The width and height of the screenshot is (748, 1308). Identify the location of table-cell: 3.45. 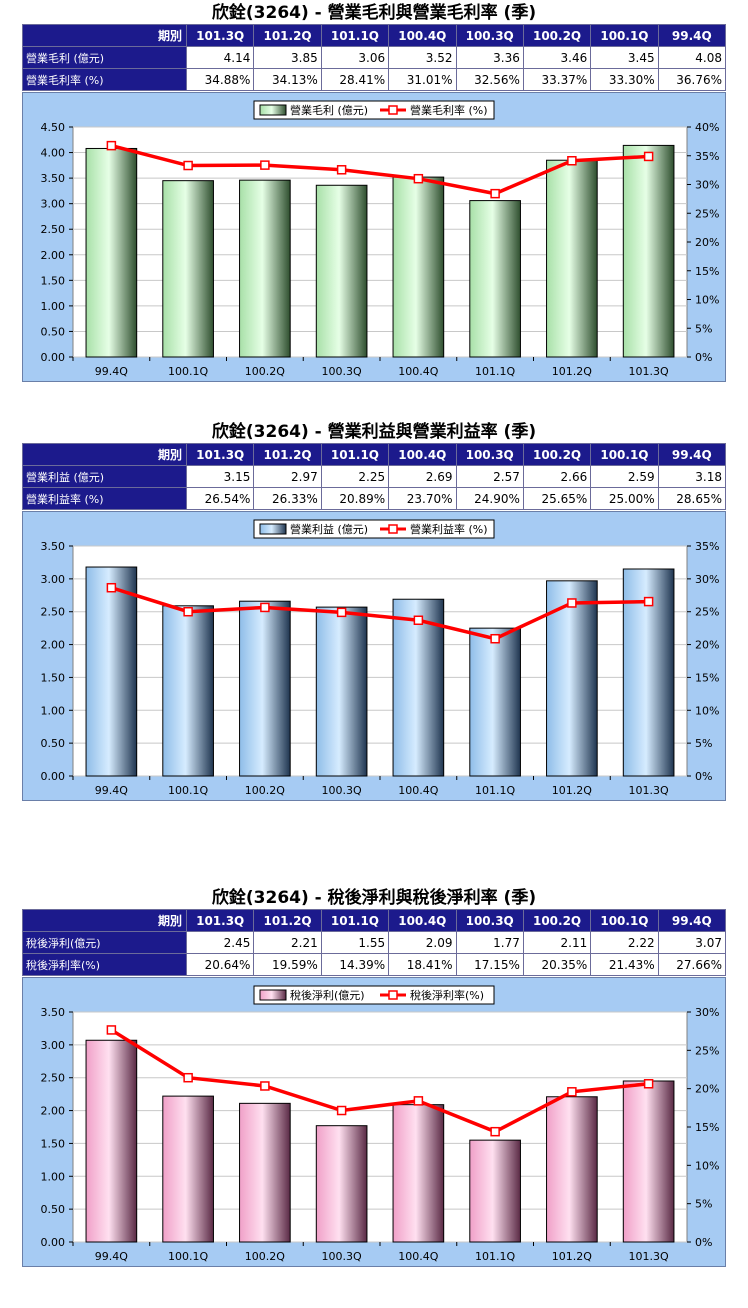
(624, 57).